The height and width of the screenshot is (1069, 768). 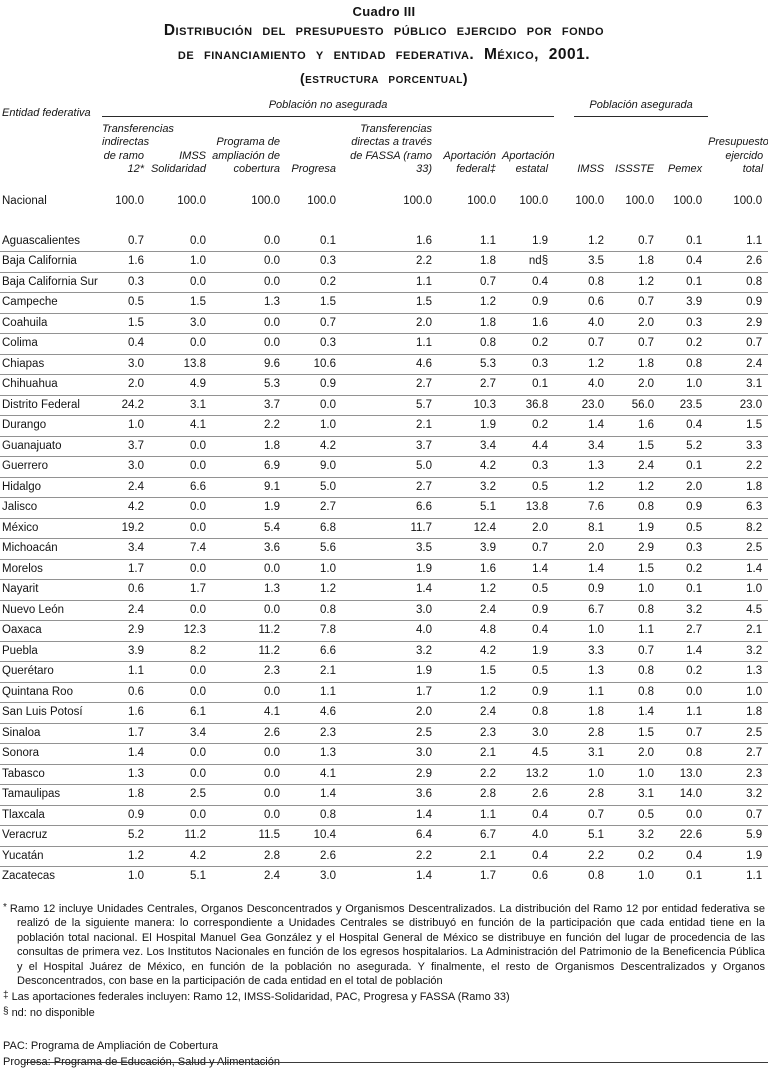 What do you see at coordinates (272, 363) in the screenshot?
I see `cell-value: 9.6` at bounding box center [272, 363].